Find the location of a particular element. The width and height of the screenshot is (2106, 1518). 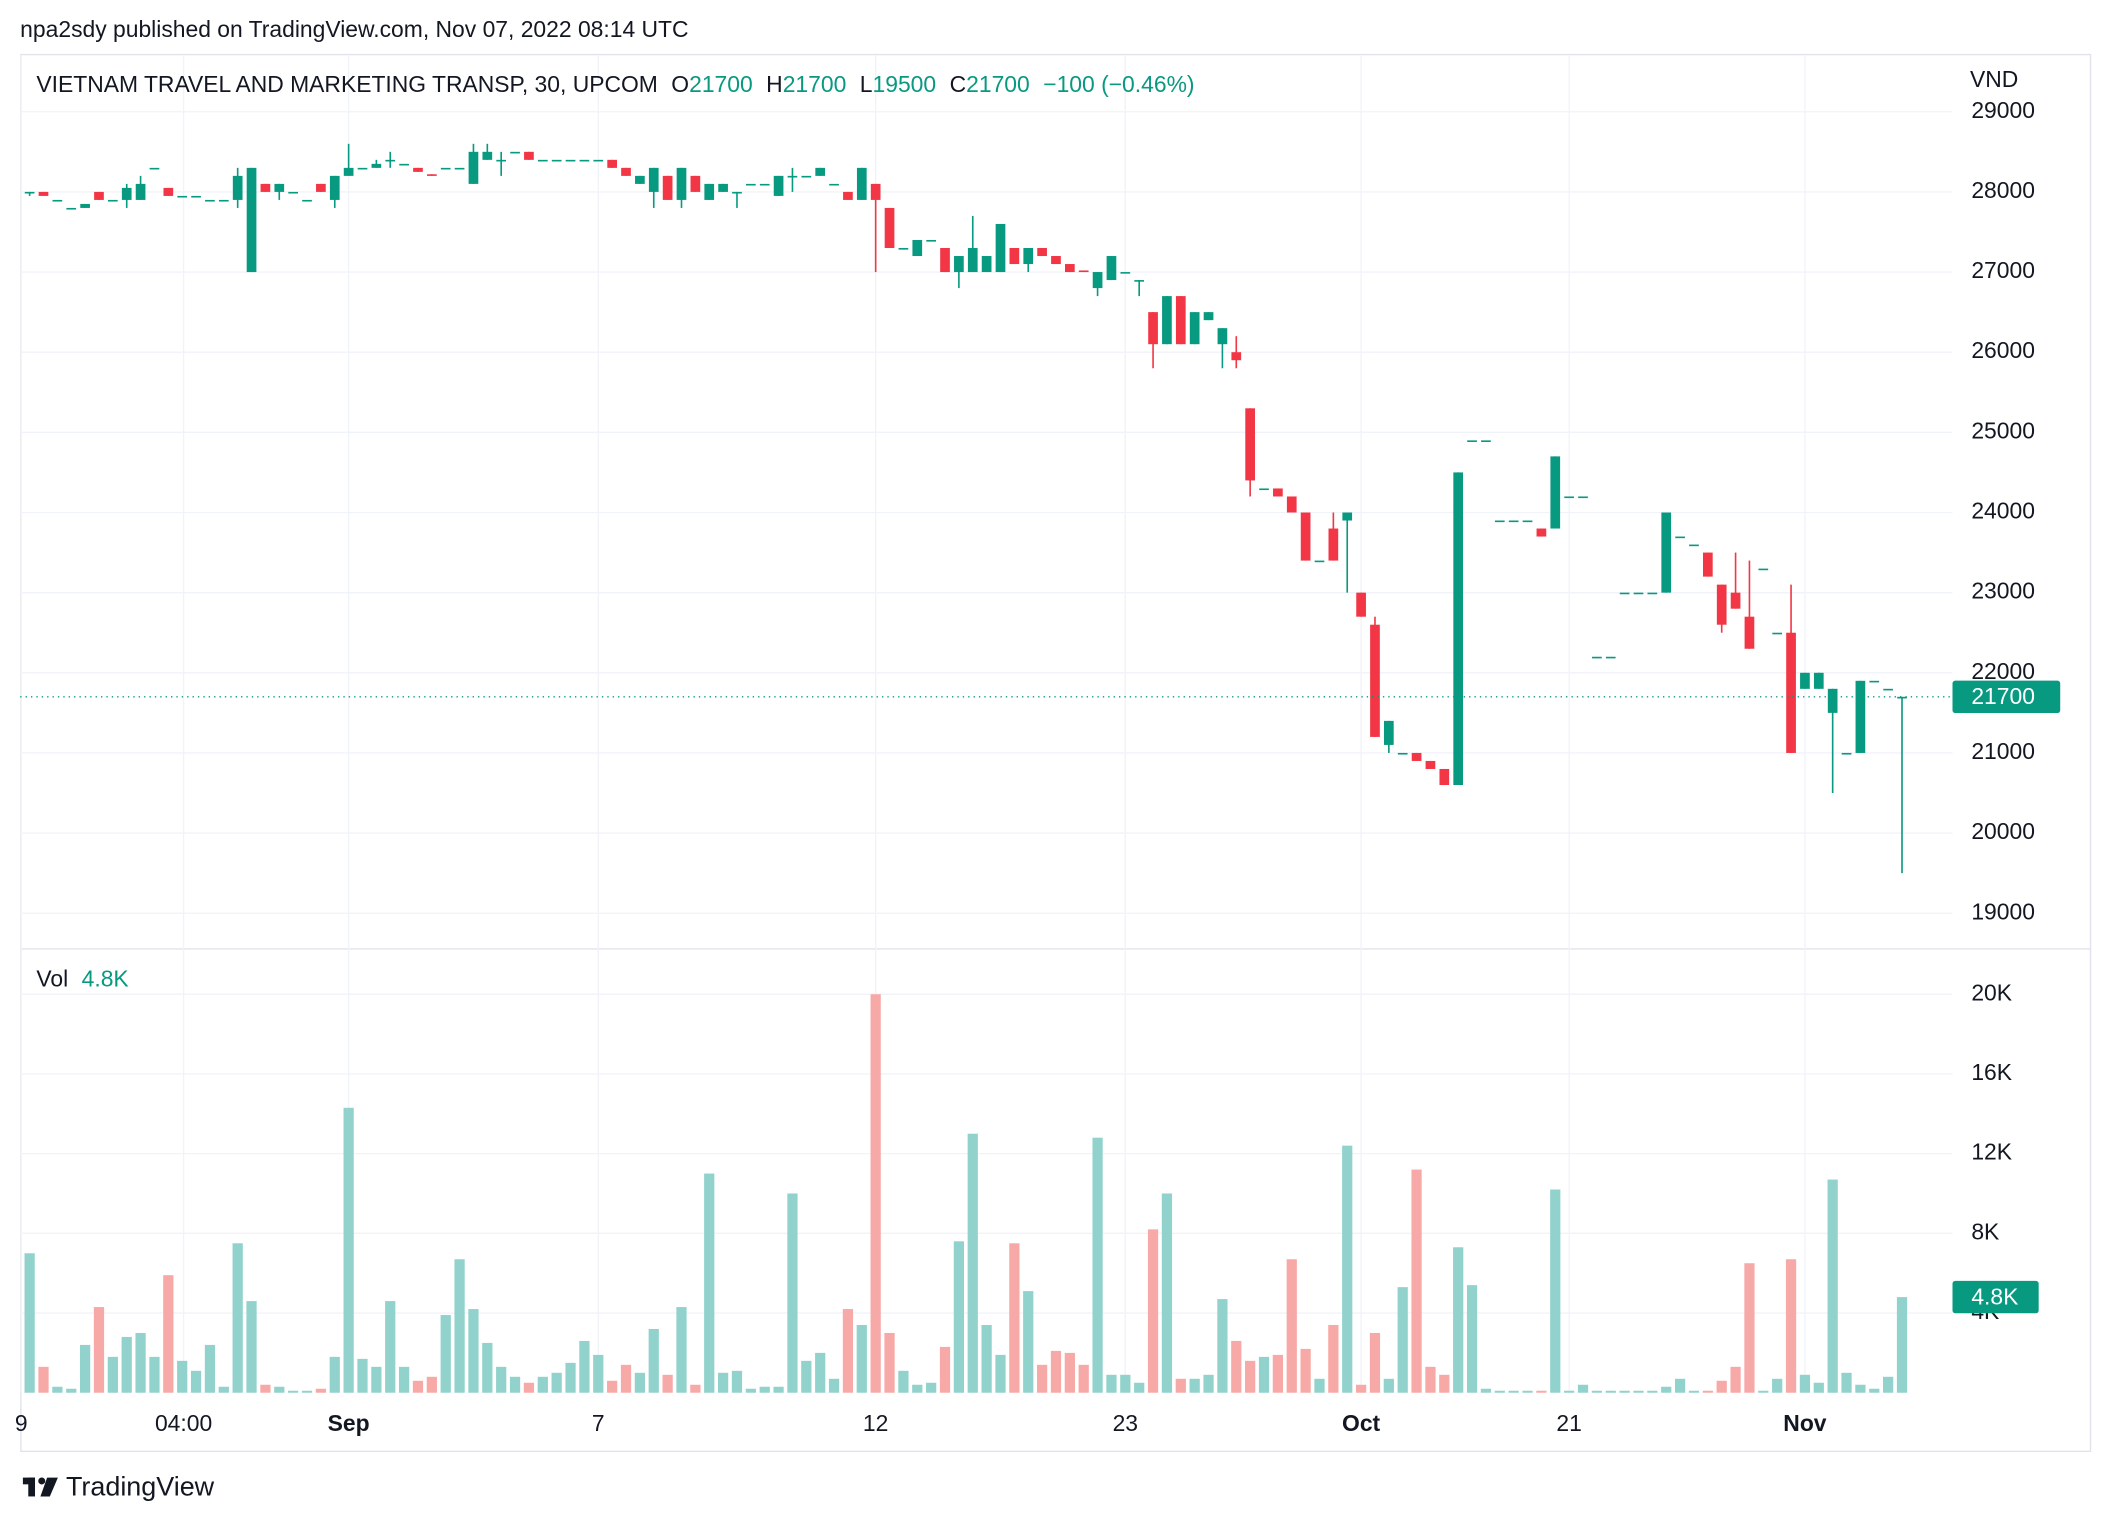

footer-brand: TradingView is located at coordinates (140, 1486).